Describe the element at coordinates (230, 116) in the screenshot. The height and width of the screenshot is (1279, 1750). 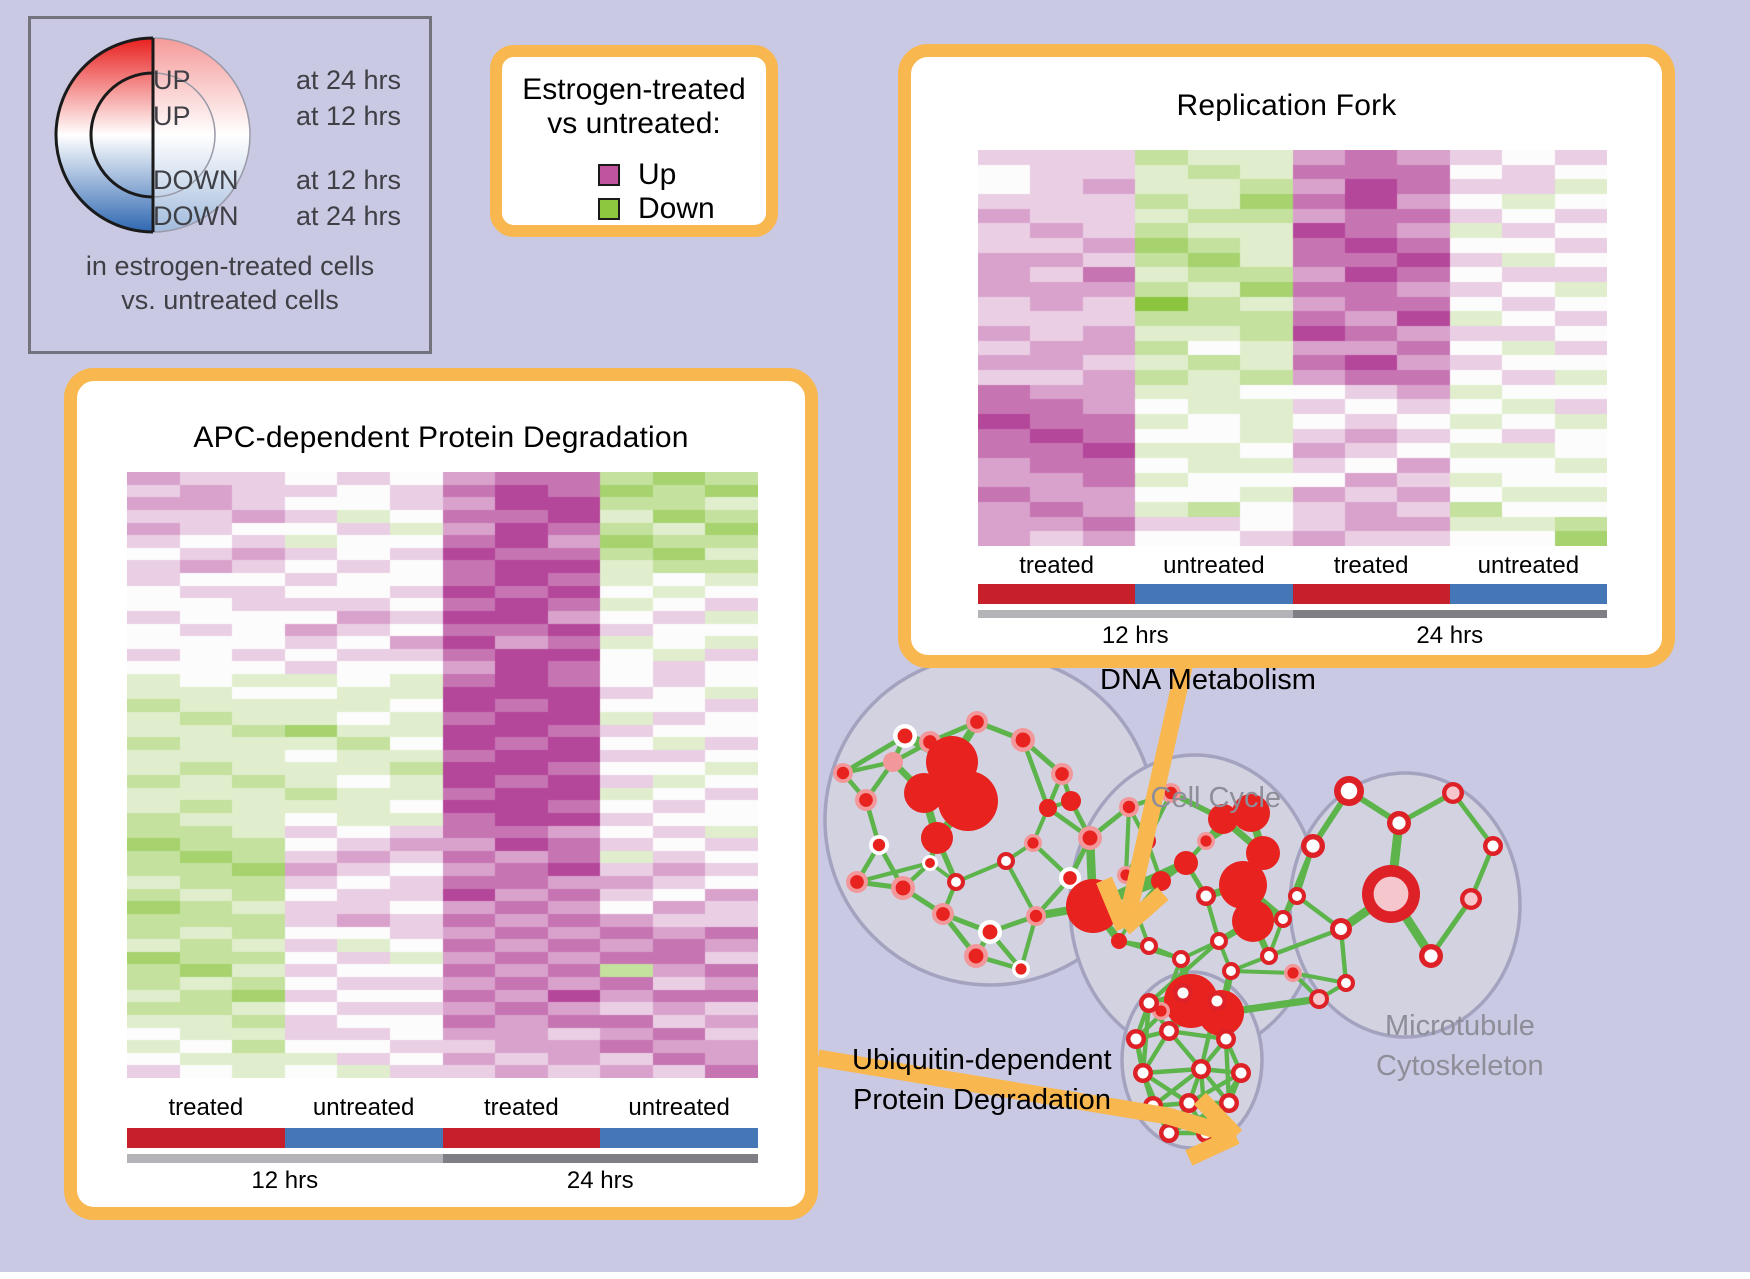
I see `legend-row: UP at 12 hrs` at that location.